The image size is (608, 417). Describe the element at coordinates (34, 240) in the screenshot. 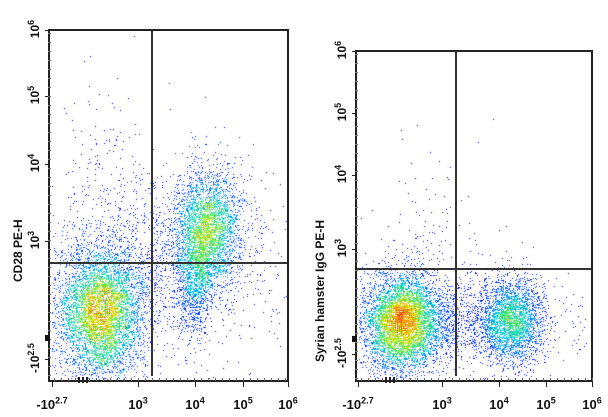

I see `y-tick-label: 103` at that location.